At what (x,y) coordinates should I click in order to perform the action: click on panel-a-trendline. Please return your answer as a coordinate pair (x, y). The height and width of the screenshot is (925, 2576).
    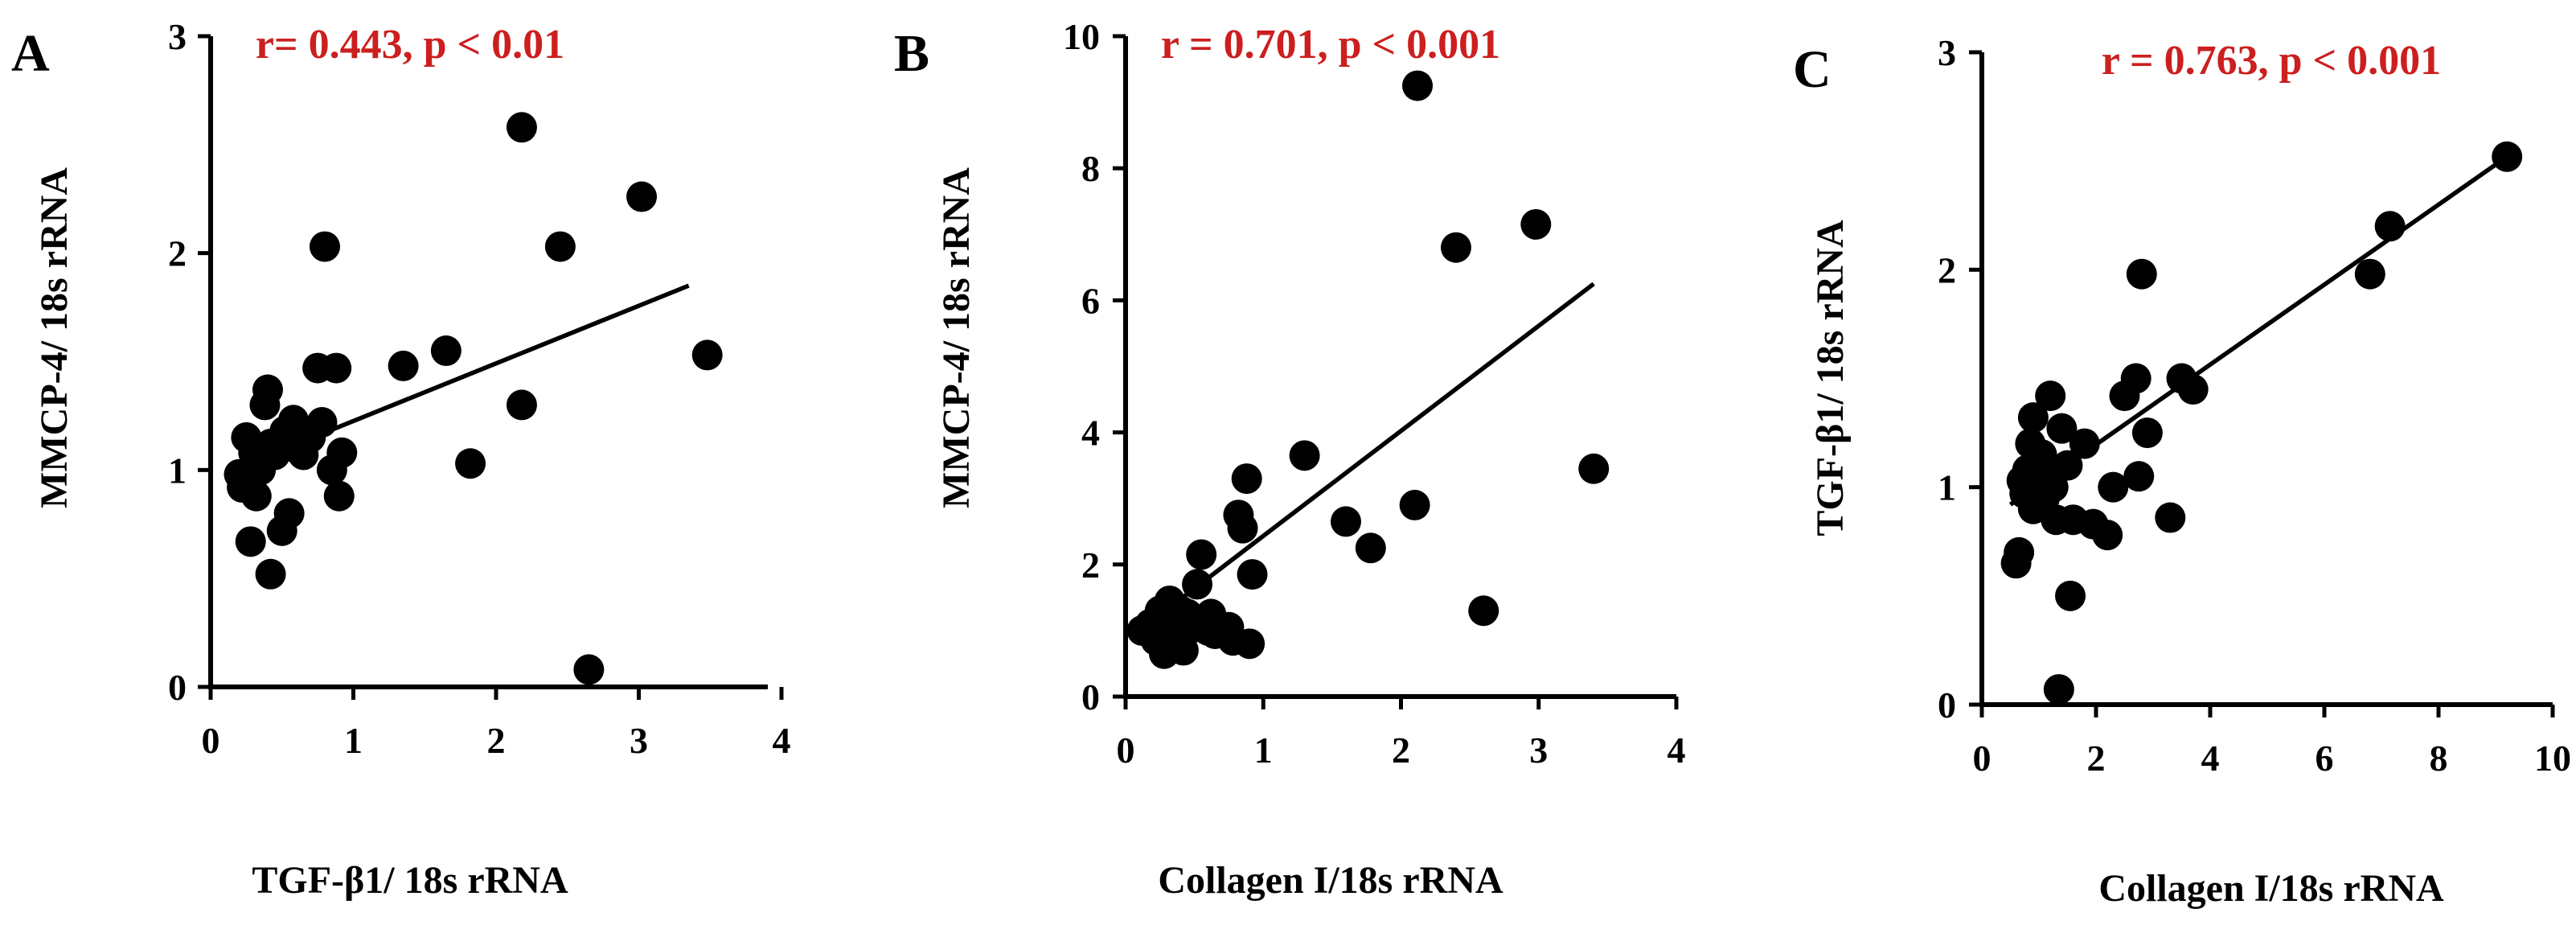
    Looking at the image, I should click on (461, 377).